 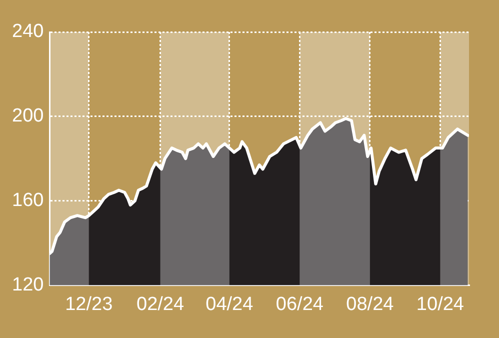 What do you see at coordinates (230, 304) in the screenshot?
I see `x-tick-label: 04/24` at bounding box center [230, 304].